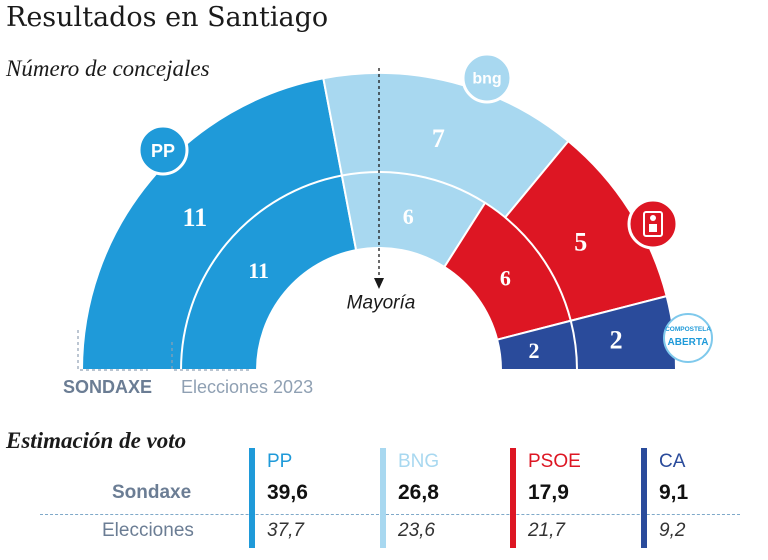  I want to click on outer-ring-label: SONDAXE, so click(107, 387).